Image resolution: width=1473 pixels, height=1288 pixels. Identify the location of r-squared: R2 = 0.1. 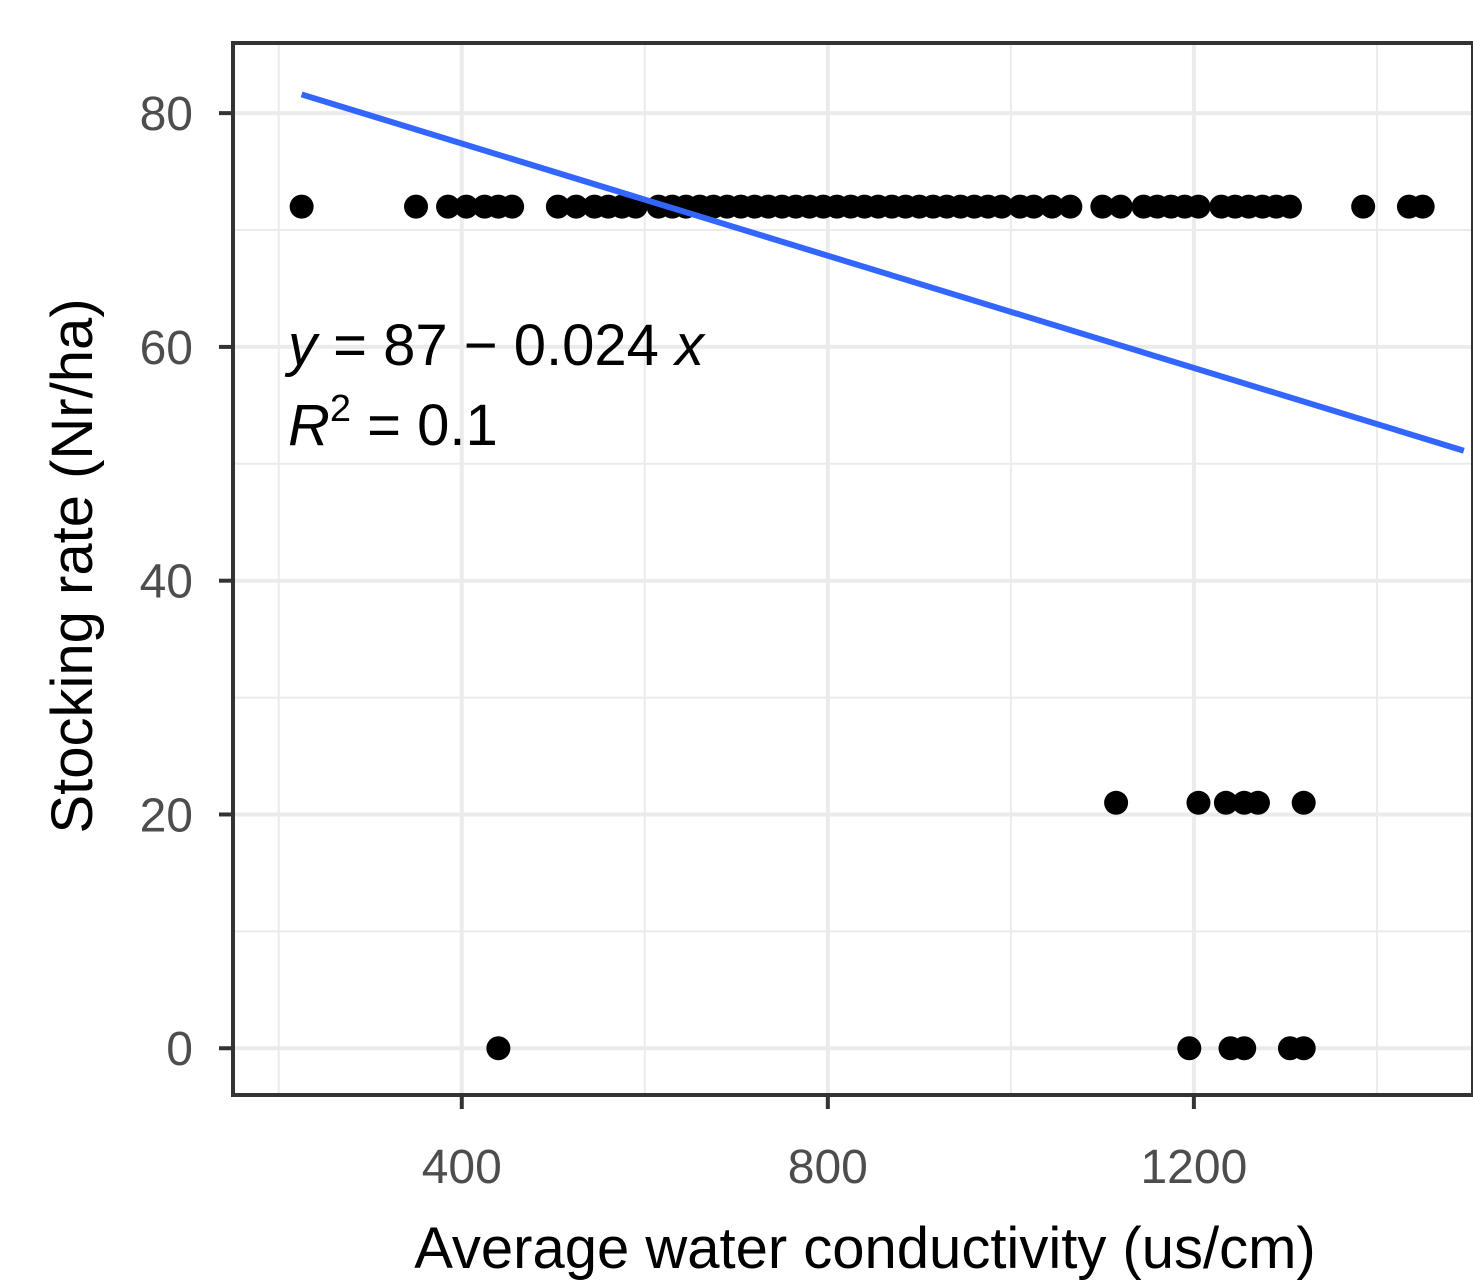
(393, 423).